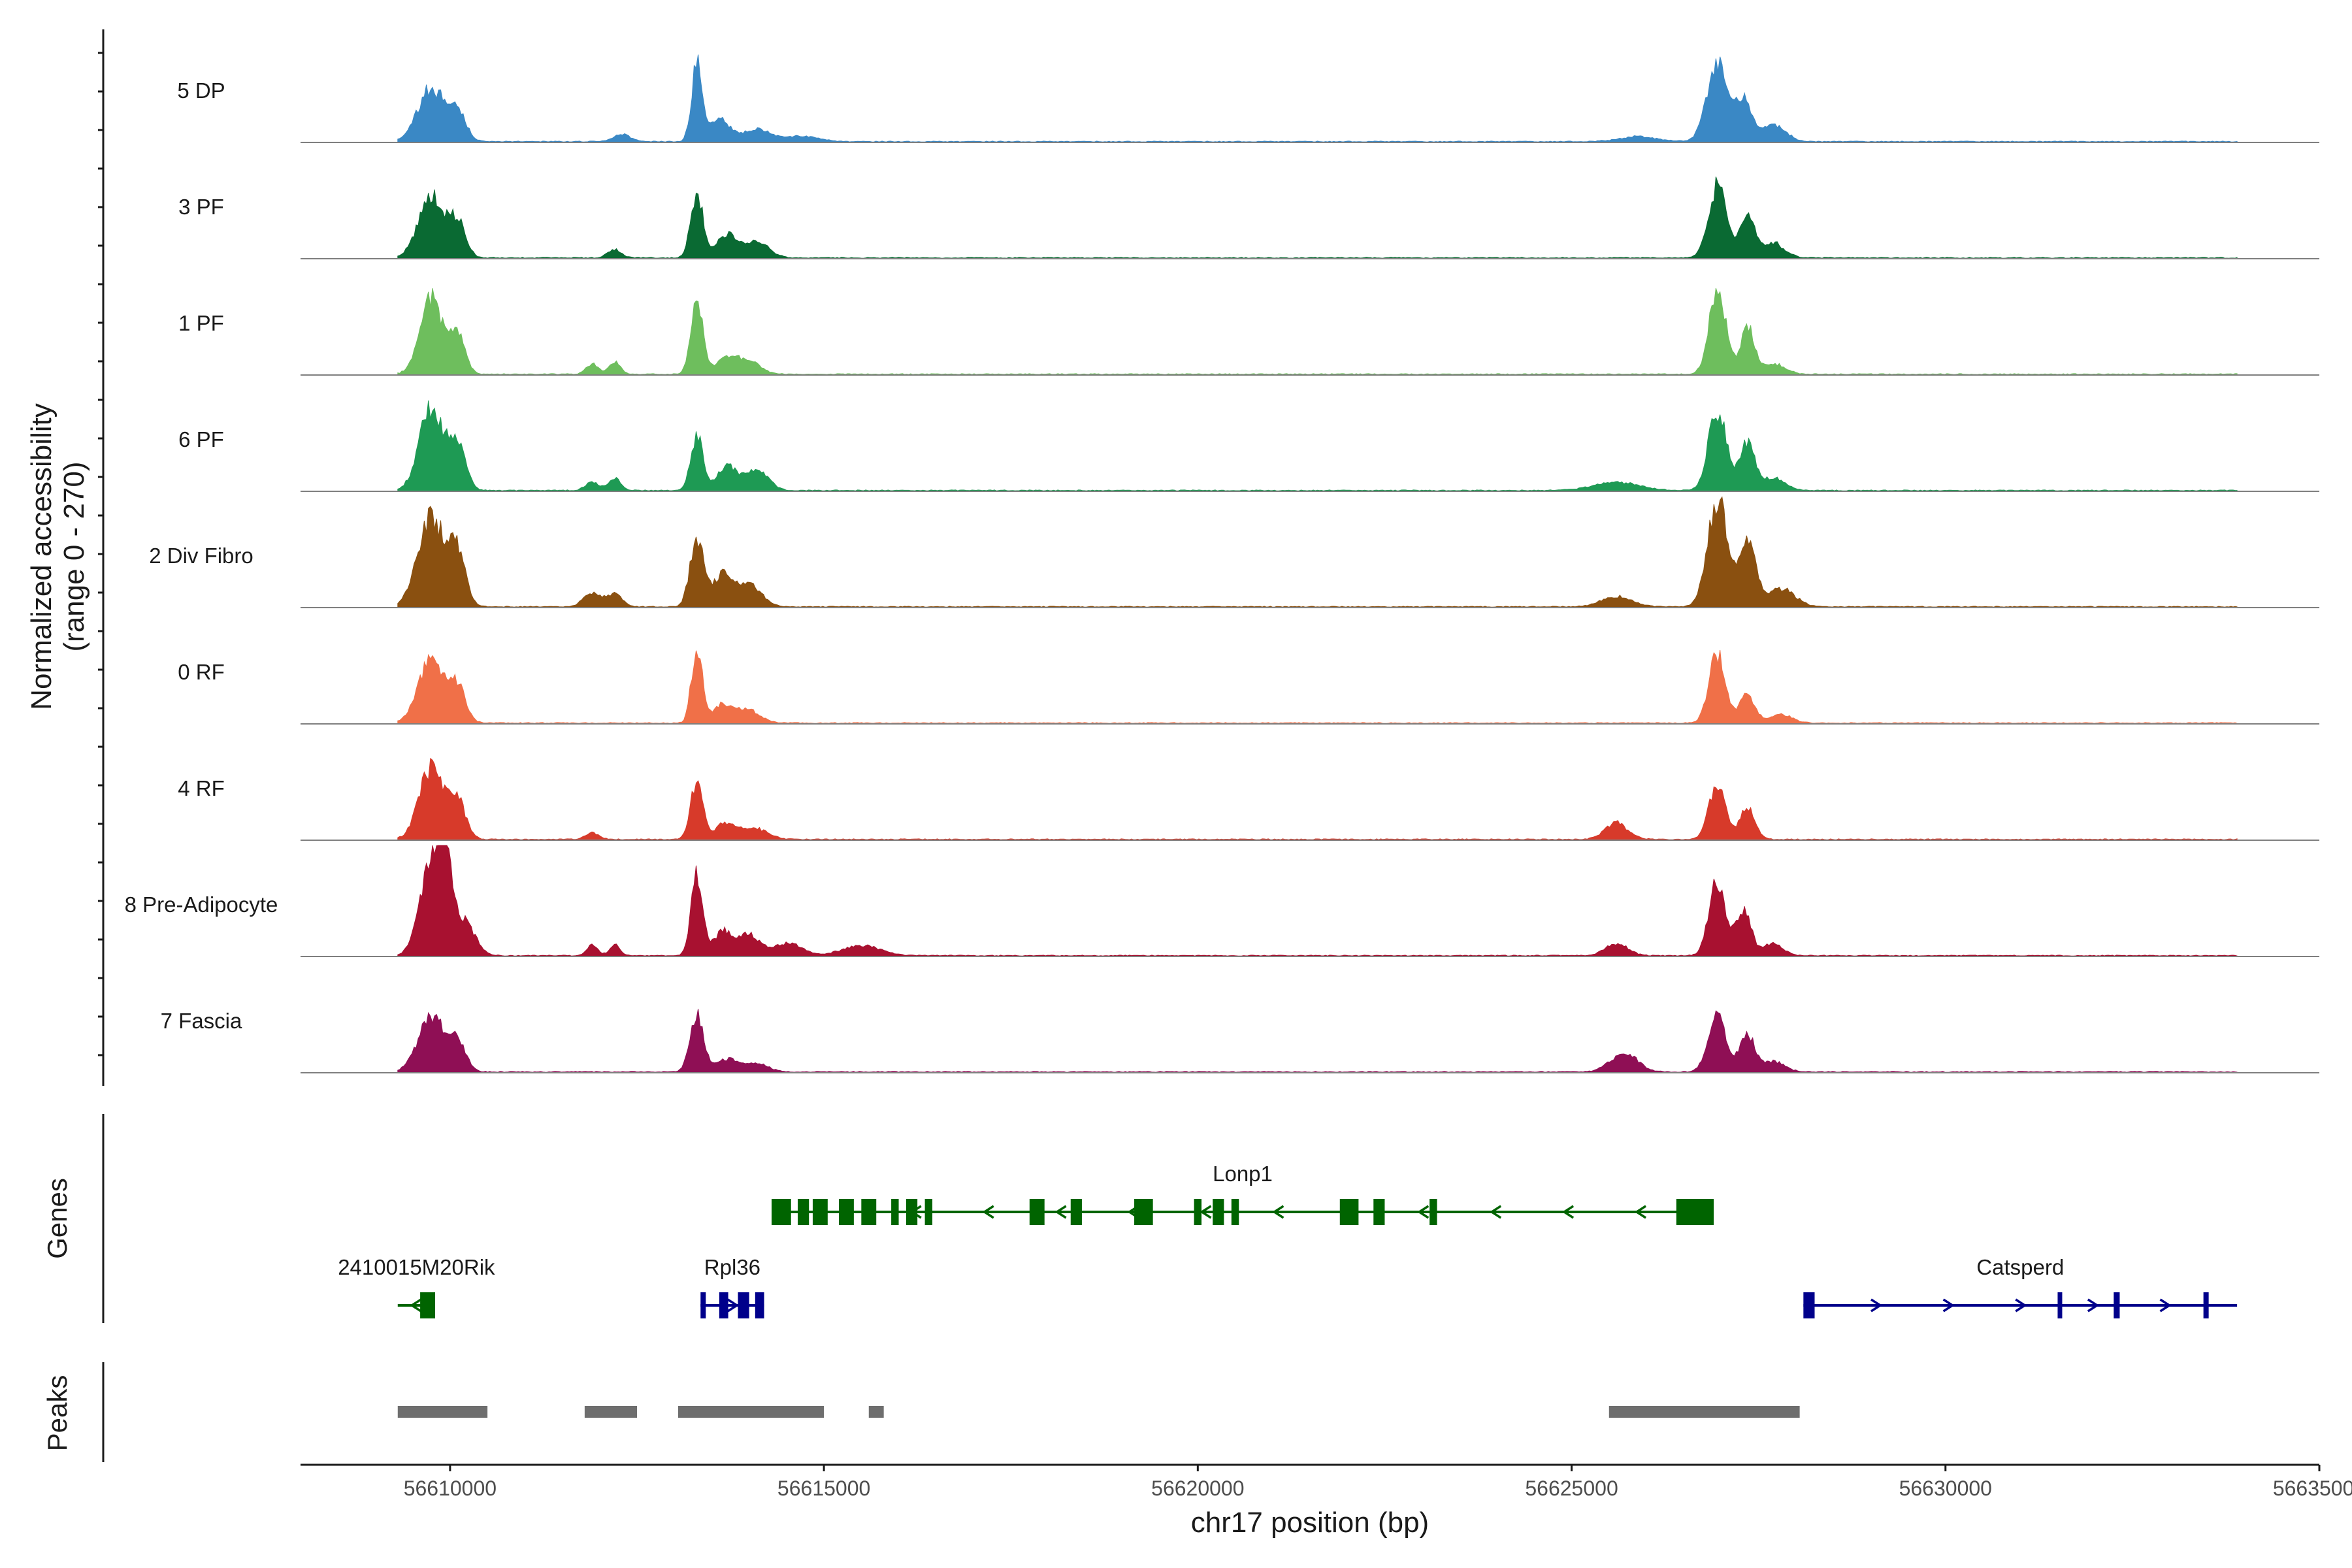  Describe the element at coordinates (732, 1267) in the screenshot. I see `gene-label: Rpl36` at that location.